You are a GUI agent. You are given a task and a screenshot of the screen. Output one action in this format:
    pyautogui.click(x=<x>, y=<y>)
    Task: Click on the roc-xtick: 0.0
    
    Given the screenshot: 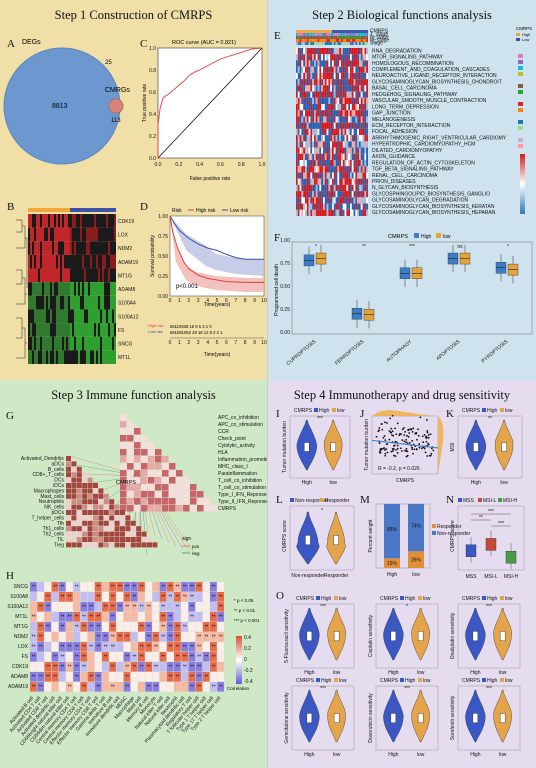 What is the action you would take?
    pyautogui.click(x=158, y=165)
    